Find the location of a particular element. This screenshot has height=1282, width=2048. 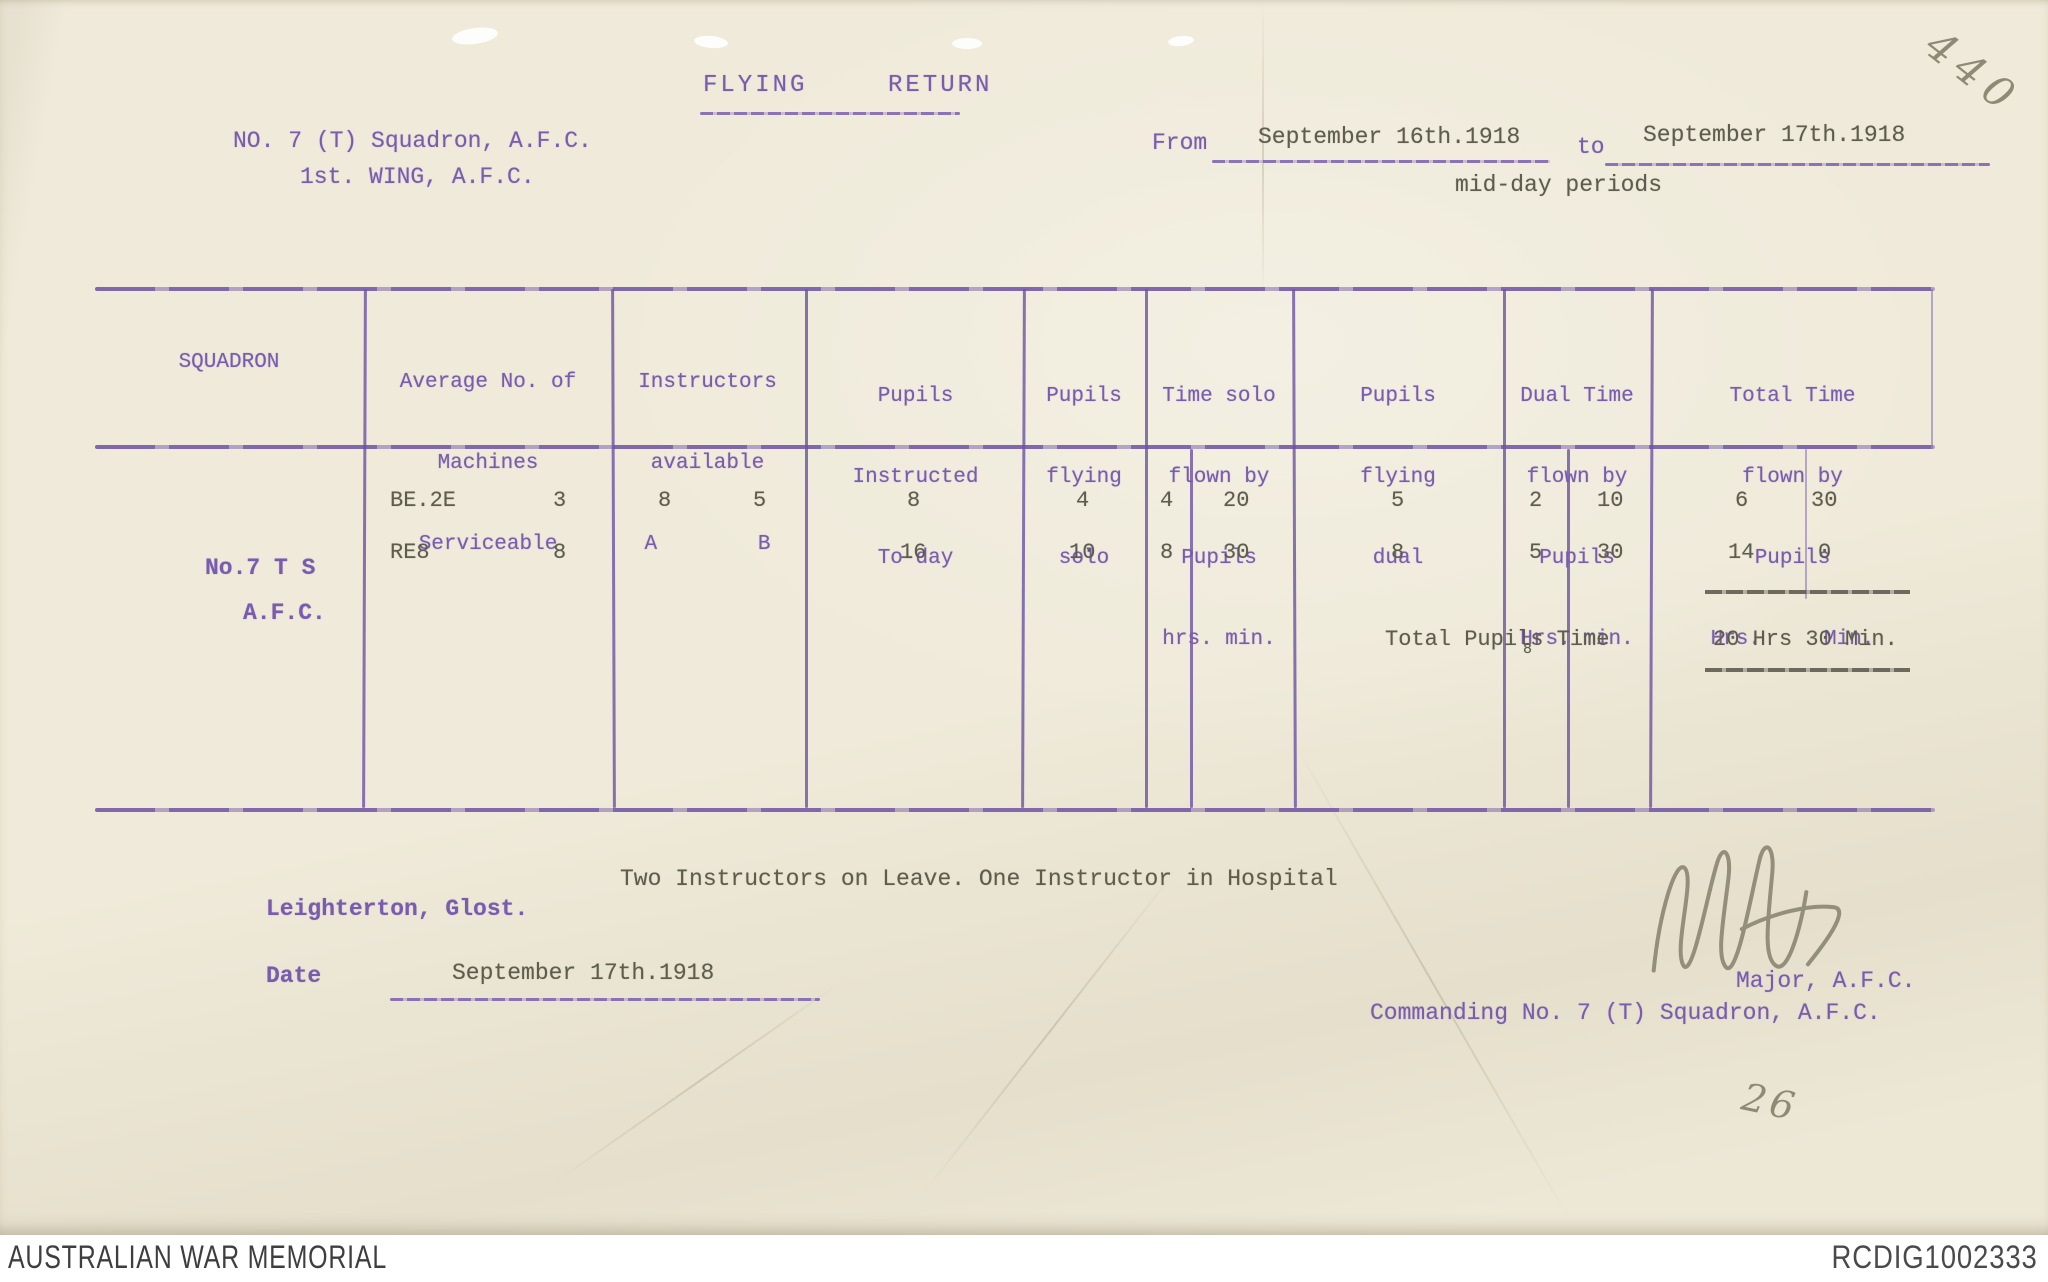

dual-hrs-min-divider is located at coordinates (1568, 628).